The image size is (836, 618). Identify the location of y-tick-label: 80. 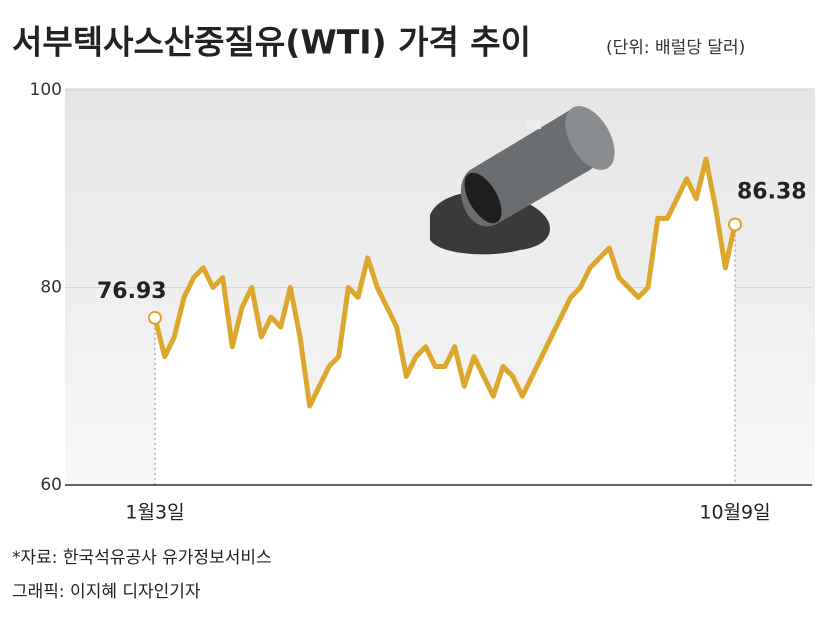
(51, 288).